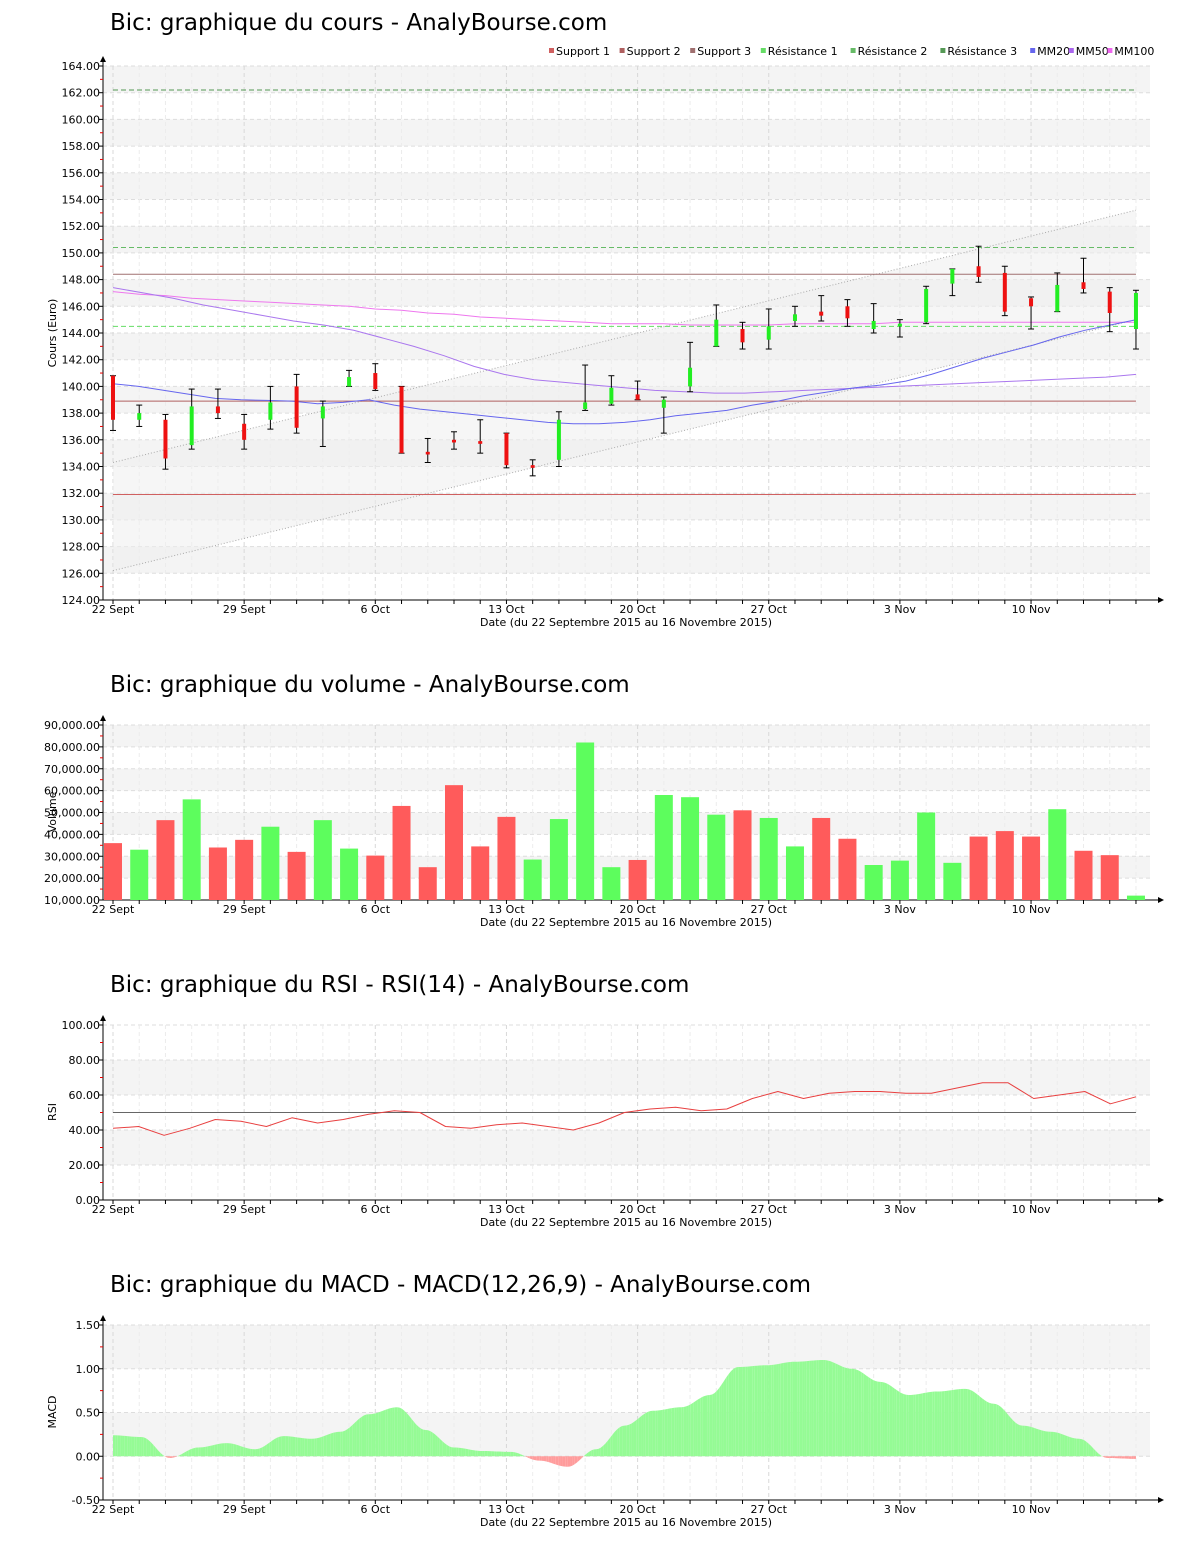 This screenshot has width=1200, height=1550. I want to click on svg-text: 20,000.00, so click(72, 878).